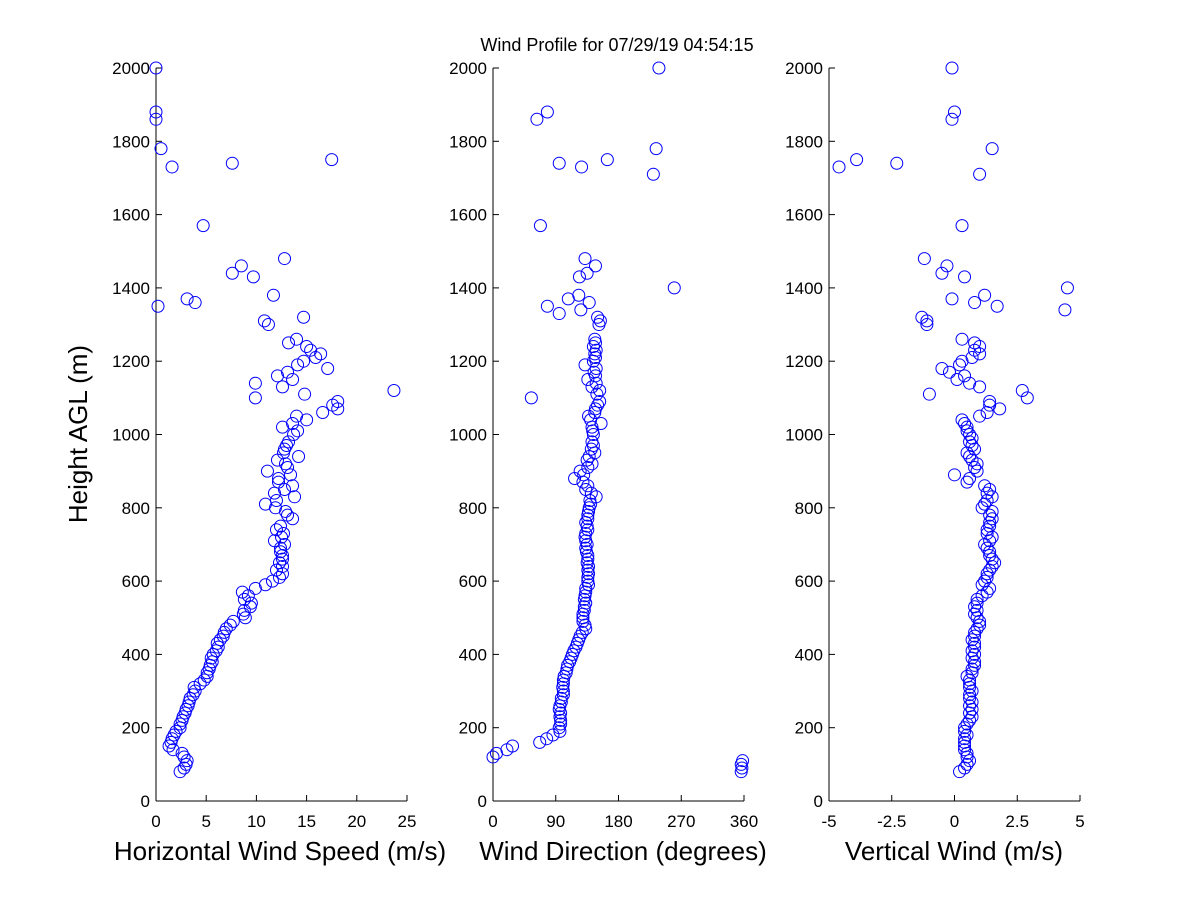 This screenshot has height=905, width=1200. What do you see at coordinates (306, 821) in the screenshot?
I see `x-tick-label: 15` at bounding box center [306, 821].